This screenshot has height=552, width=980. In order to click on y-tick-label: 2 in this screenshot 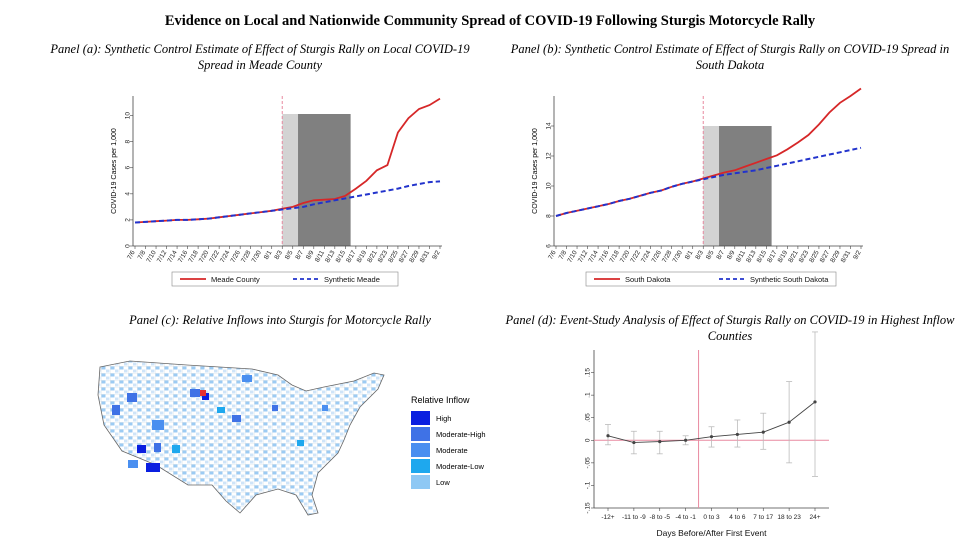, I will do `click(128, 220)`.